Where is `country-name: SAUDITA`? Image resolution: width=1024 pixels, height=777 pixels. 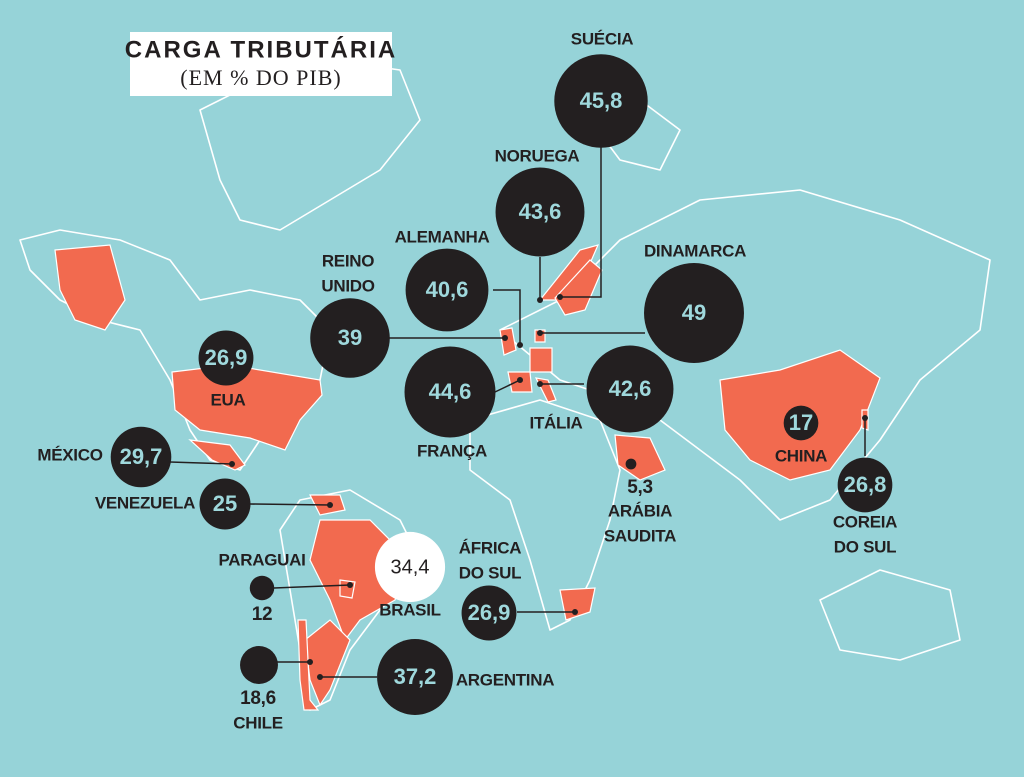 country-name: SAUDITA is located at coordinates (640, 535).